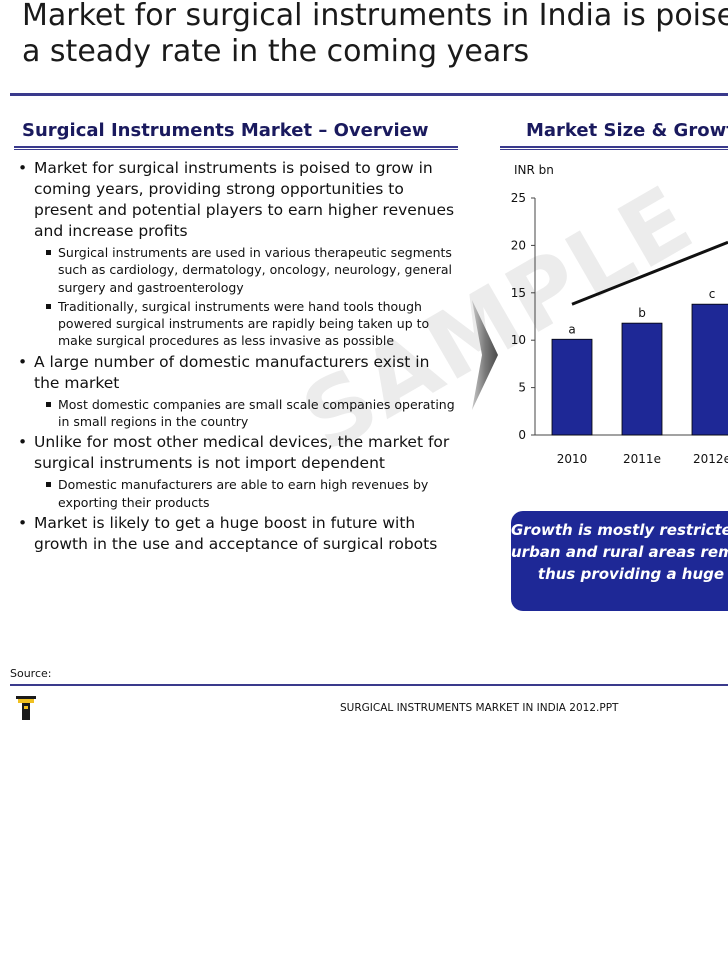 The width and height of the screenshot is (728, 971). I want to click on trend-line, so click(649, 273).